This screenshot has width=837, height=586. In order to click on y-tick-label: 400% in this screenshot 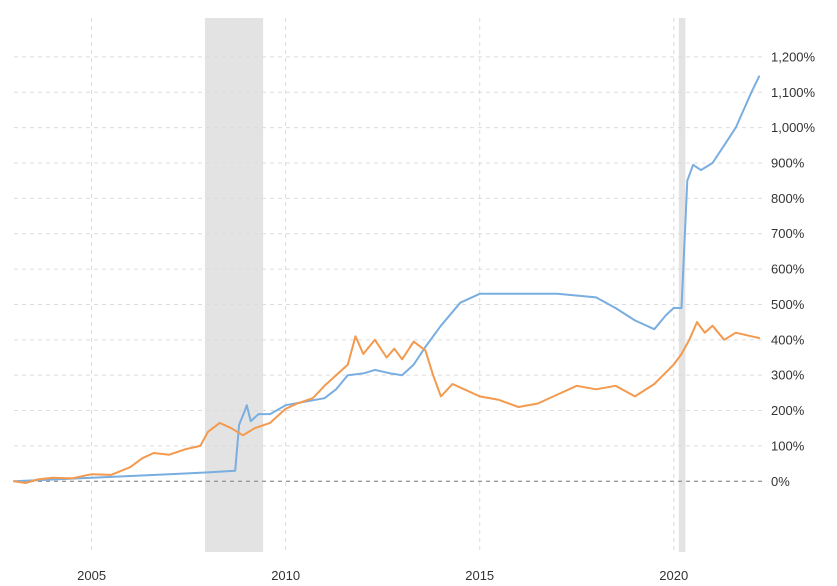, I will do `click(788, 339)`.